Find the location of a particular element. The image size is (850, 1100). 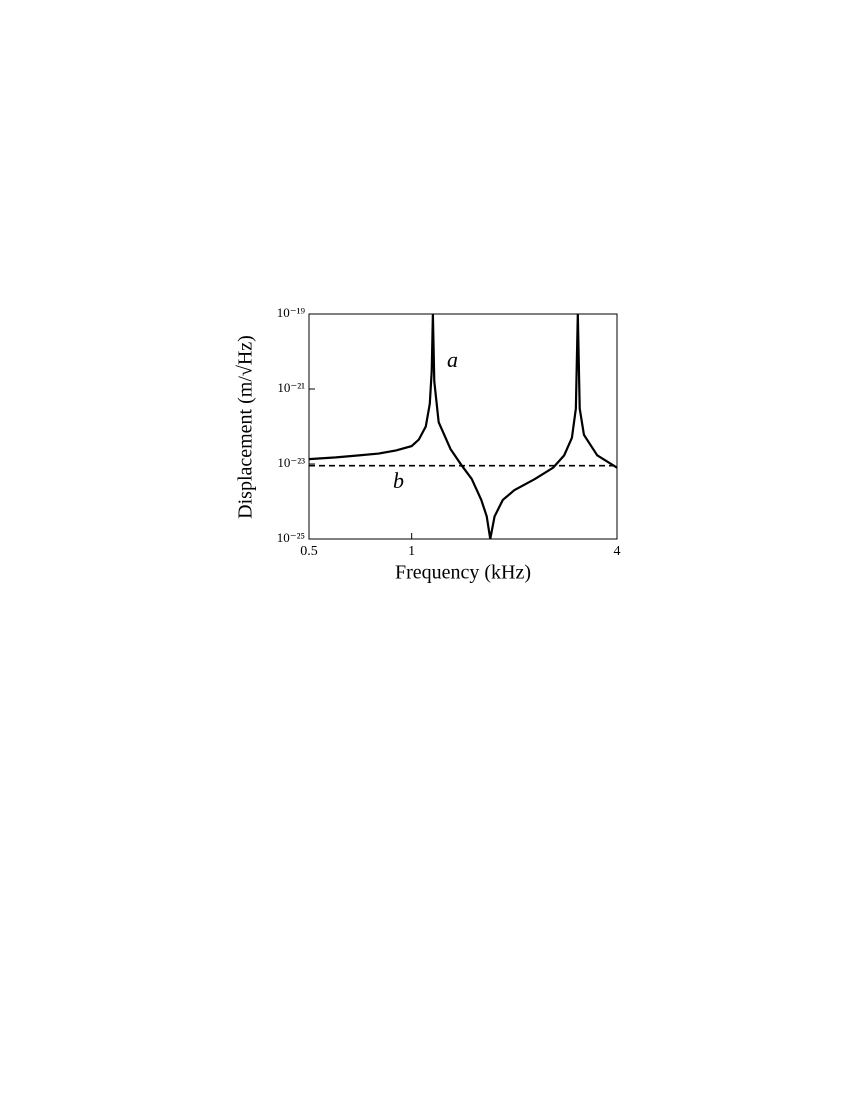

y-tick-label: 10⁻²³ is located at coordinates (291, 462).